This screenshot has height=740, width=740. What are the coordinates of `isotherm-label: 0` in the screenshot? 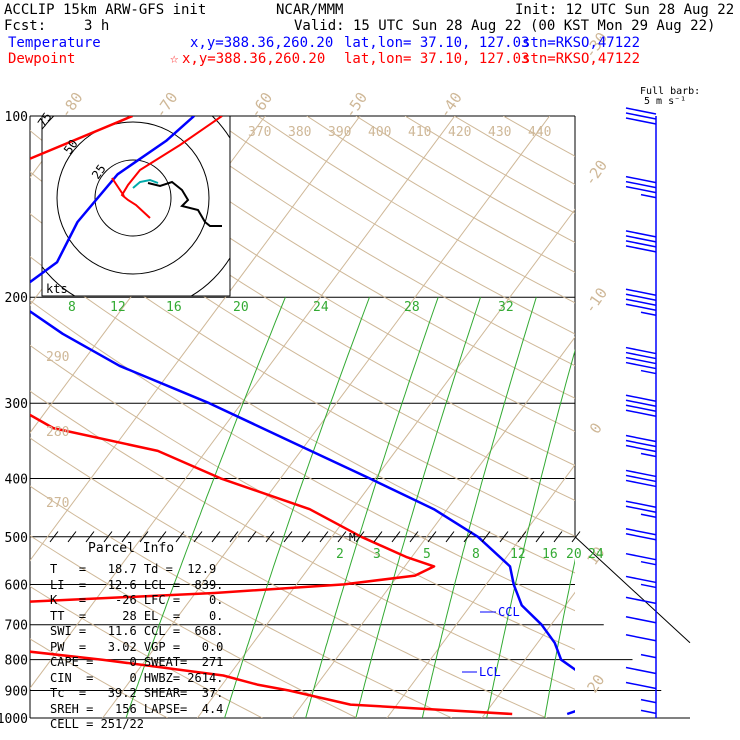 It's located at (596, 428).